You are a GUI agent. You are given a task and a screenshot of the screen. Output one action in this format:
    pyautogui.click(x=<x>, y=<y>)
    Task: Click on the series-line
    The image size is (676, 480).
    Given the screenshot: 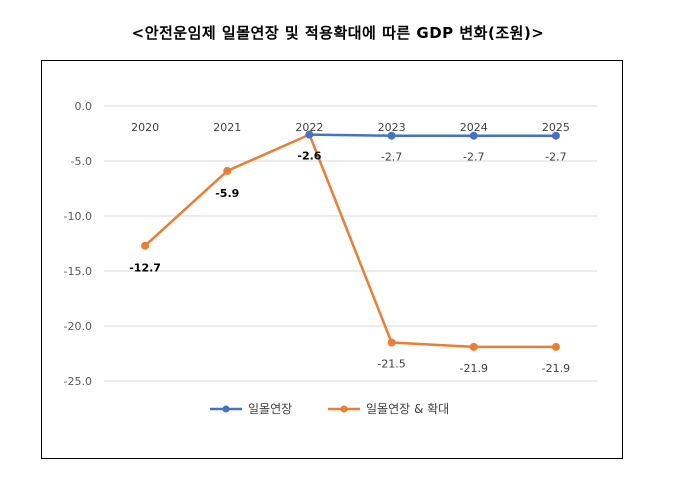 What is the action you would take?
    pyautogui.click(x=432, y=135)
    